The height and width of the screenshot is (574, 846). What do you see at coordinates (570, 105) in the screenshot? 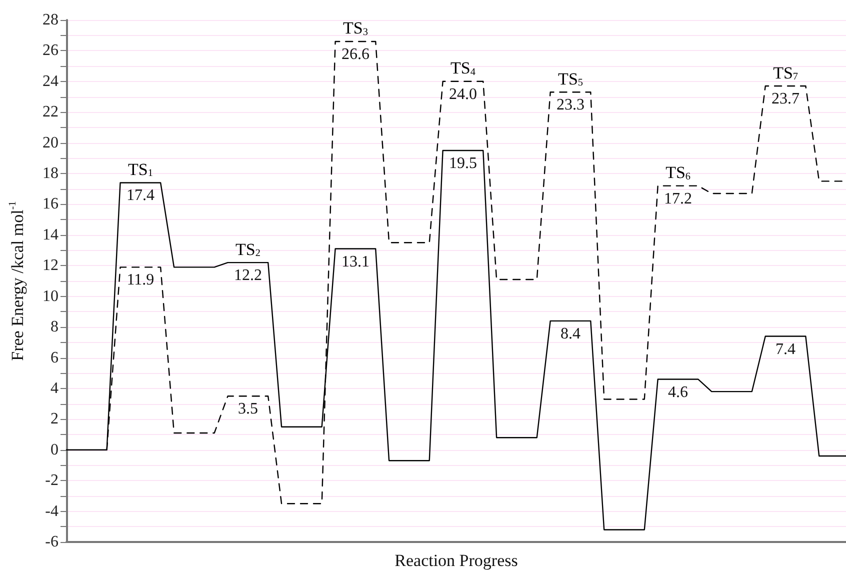
I see `data-label: 23.3` at bounding box center [570, 105].